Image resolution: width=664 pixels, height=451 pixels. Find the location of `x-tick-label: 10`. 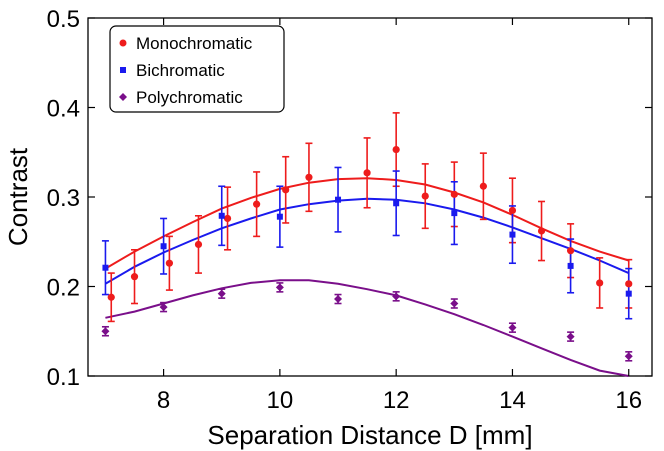

x-tick-label: 10 is located at coordinates (280, 400).